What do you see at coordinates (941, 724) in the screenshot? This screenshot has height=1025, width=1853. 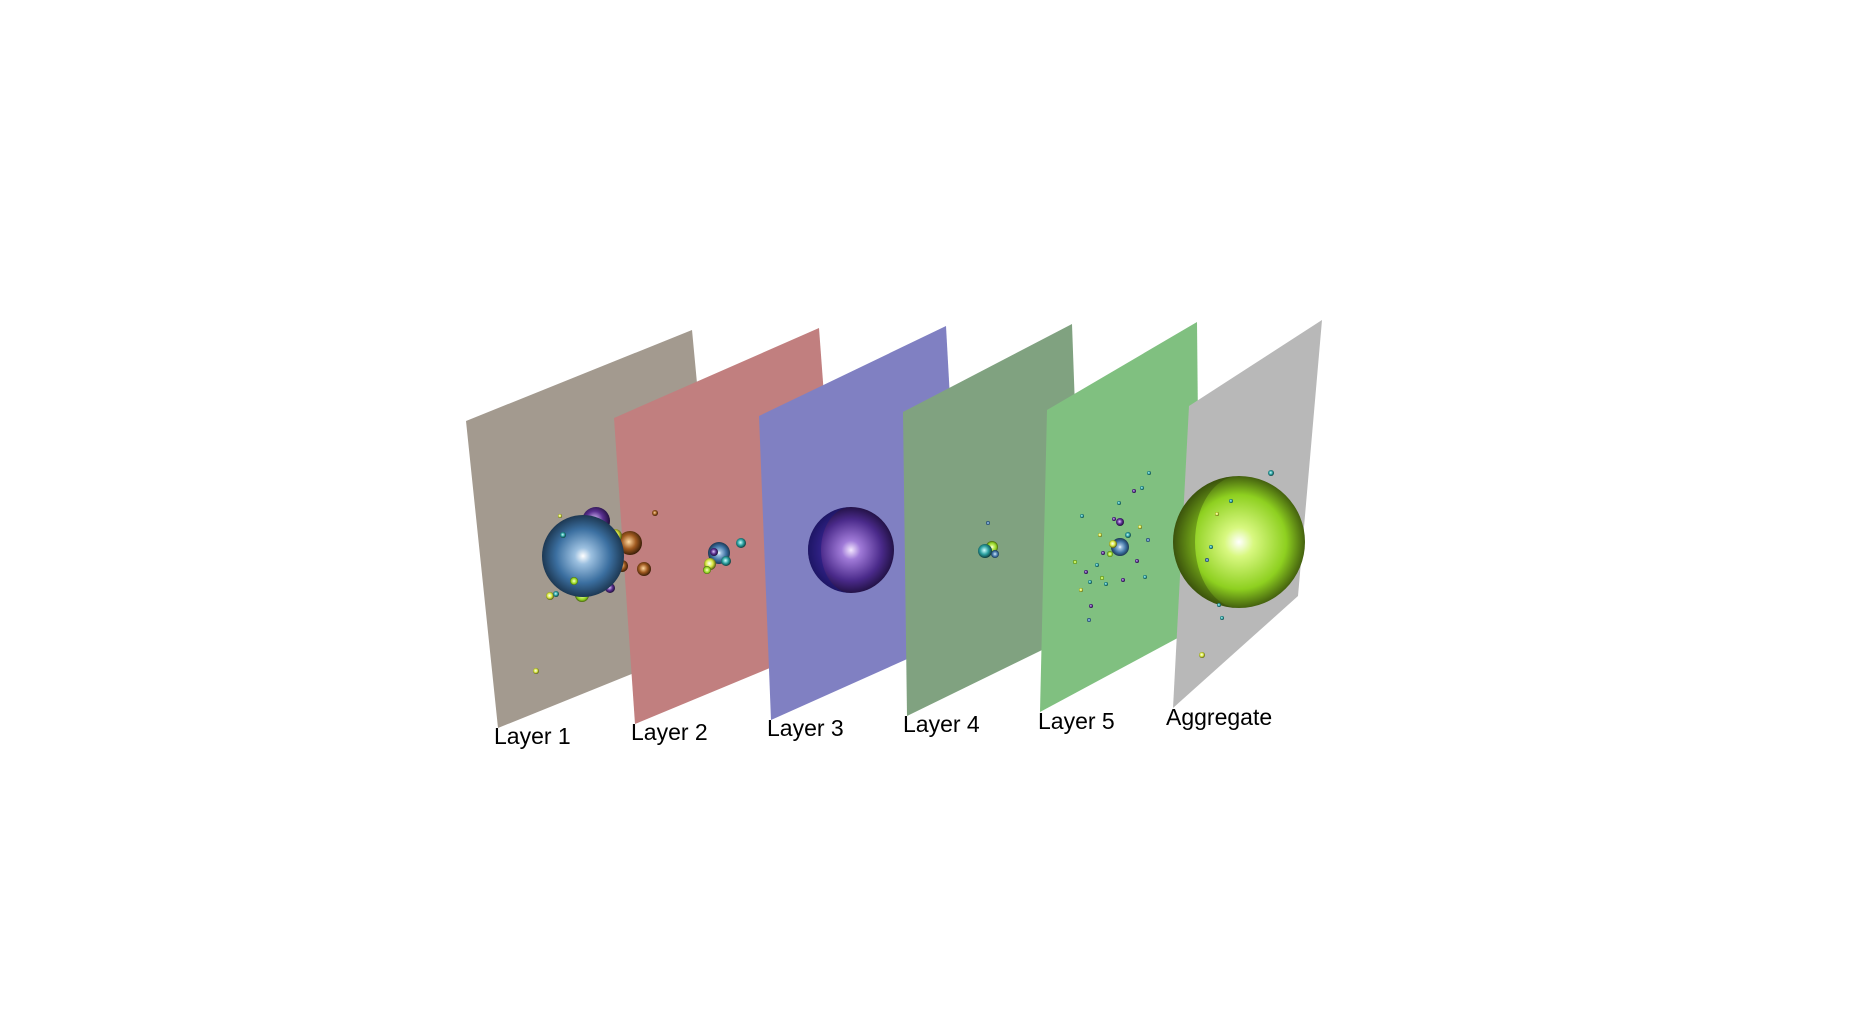 I see `label-layer-4: Layer 4` at bounding box center [941, 724].